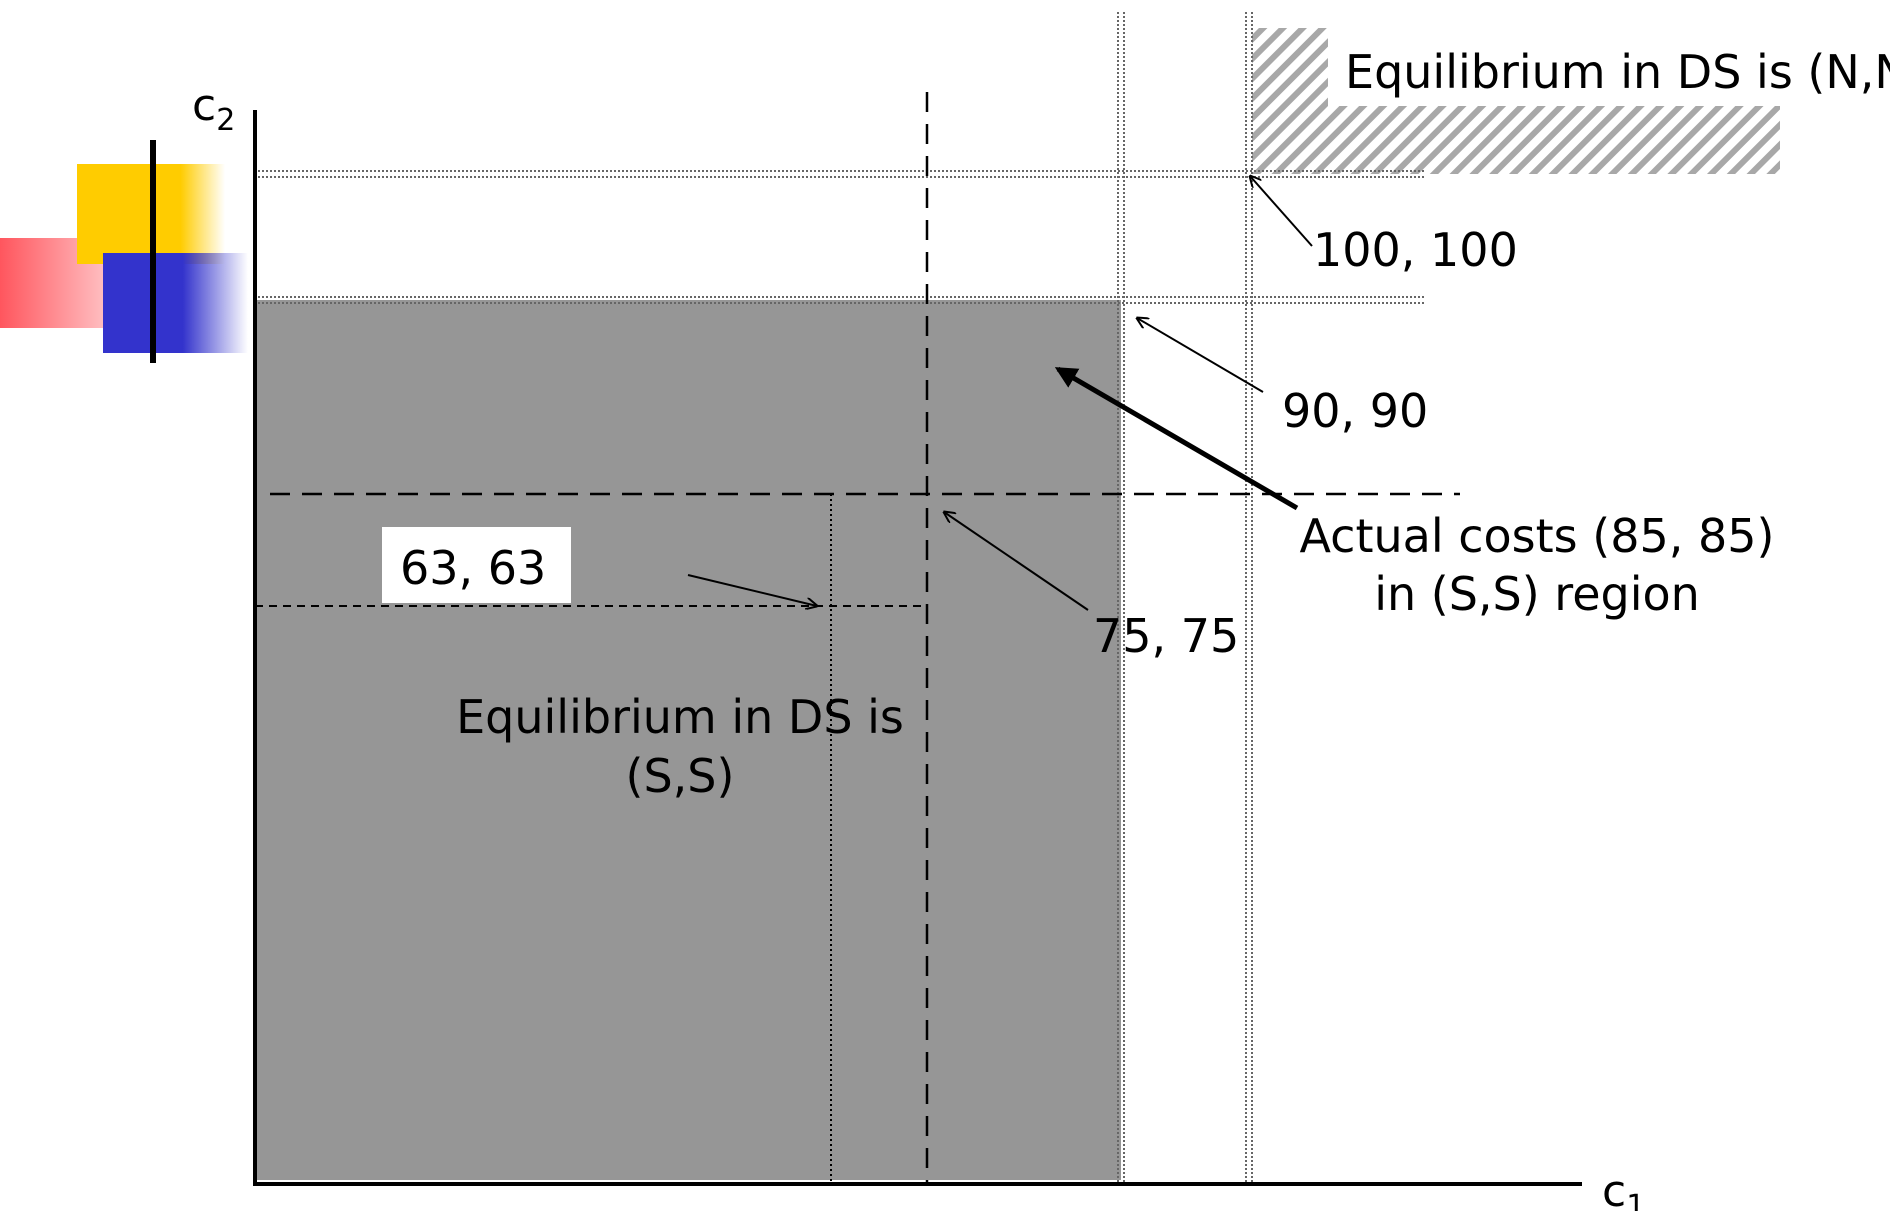 The width and height of the screenshot is (1890, 1211). What do you see at coordinates (1000, 393) in the screenshot?
I see `arrows` at bounding box center [1000, 393].